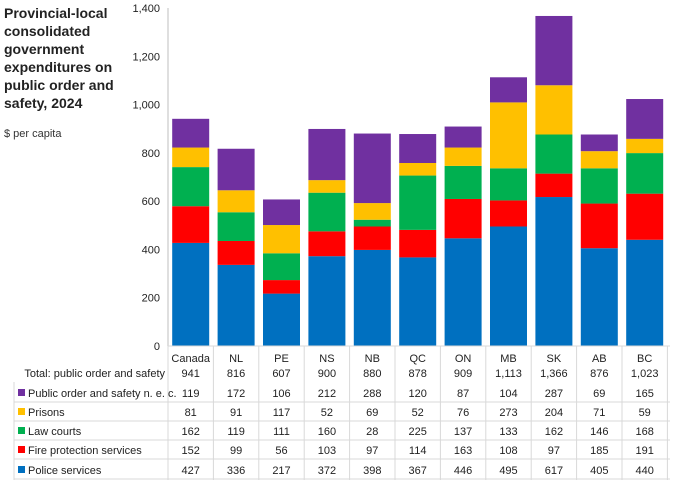  What do you see at coordinates (463, 471) in the screenshot?
I see `data-value: 446` at bounding box center [463, 471].